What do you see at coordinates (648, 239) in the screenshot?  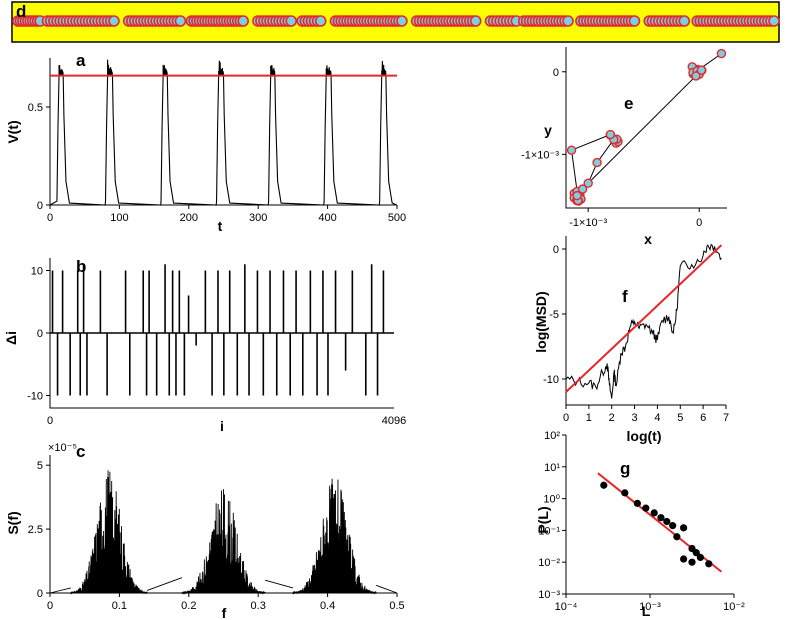 I see `e-x-label: x` at bounding box center [648, 239].